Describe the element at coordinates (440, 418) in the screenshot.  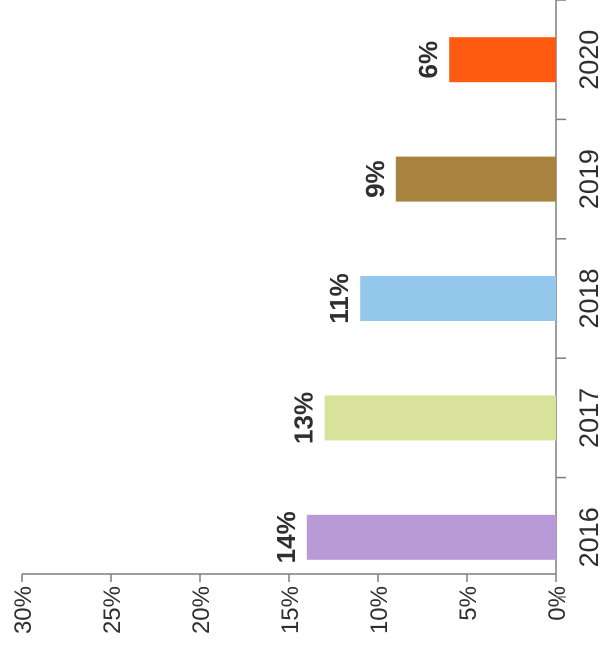
I see `bar-2017` at that location.